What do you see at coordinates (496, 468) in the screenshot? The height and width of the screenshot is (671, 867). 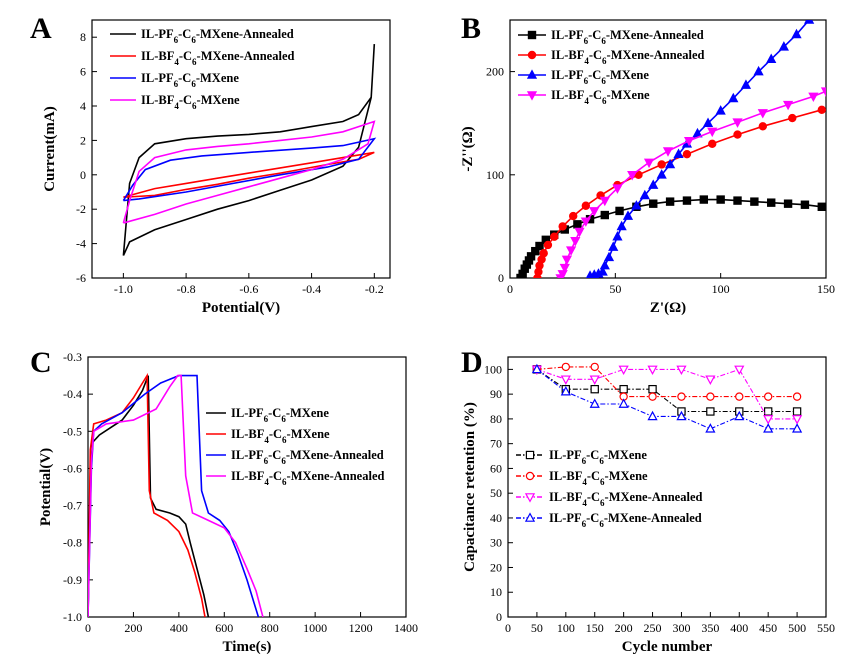 I see `y-tick-label: 60` at bounding box center [496, 468].